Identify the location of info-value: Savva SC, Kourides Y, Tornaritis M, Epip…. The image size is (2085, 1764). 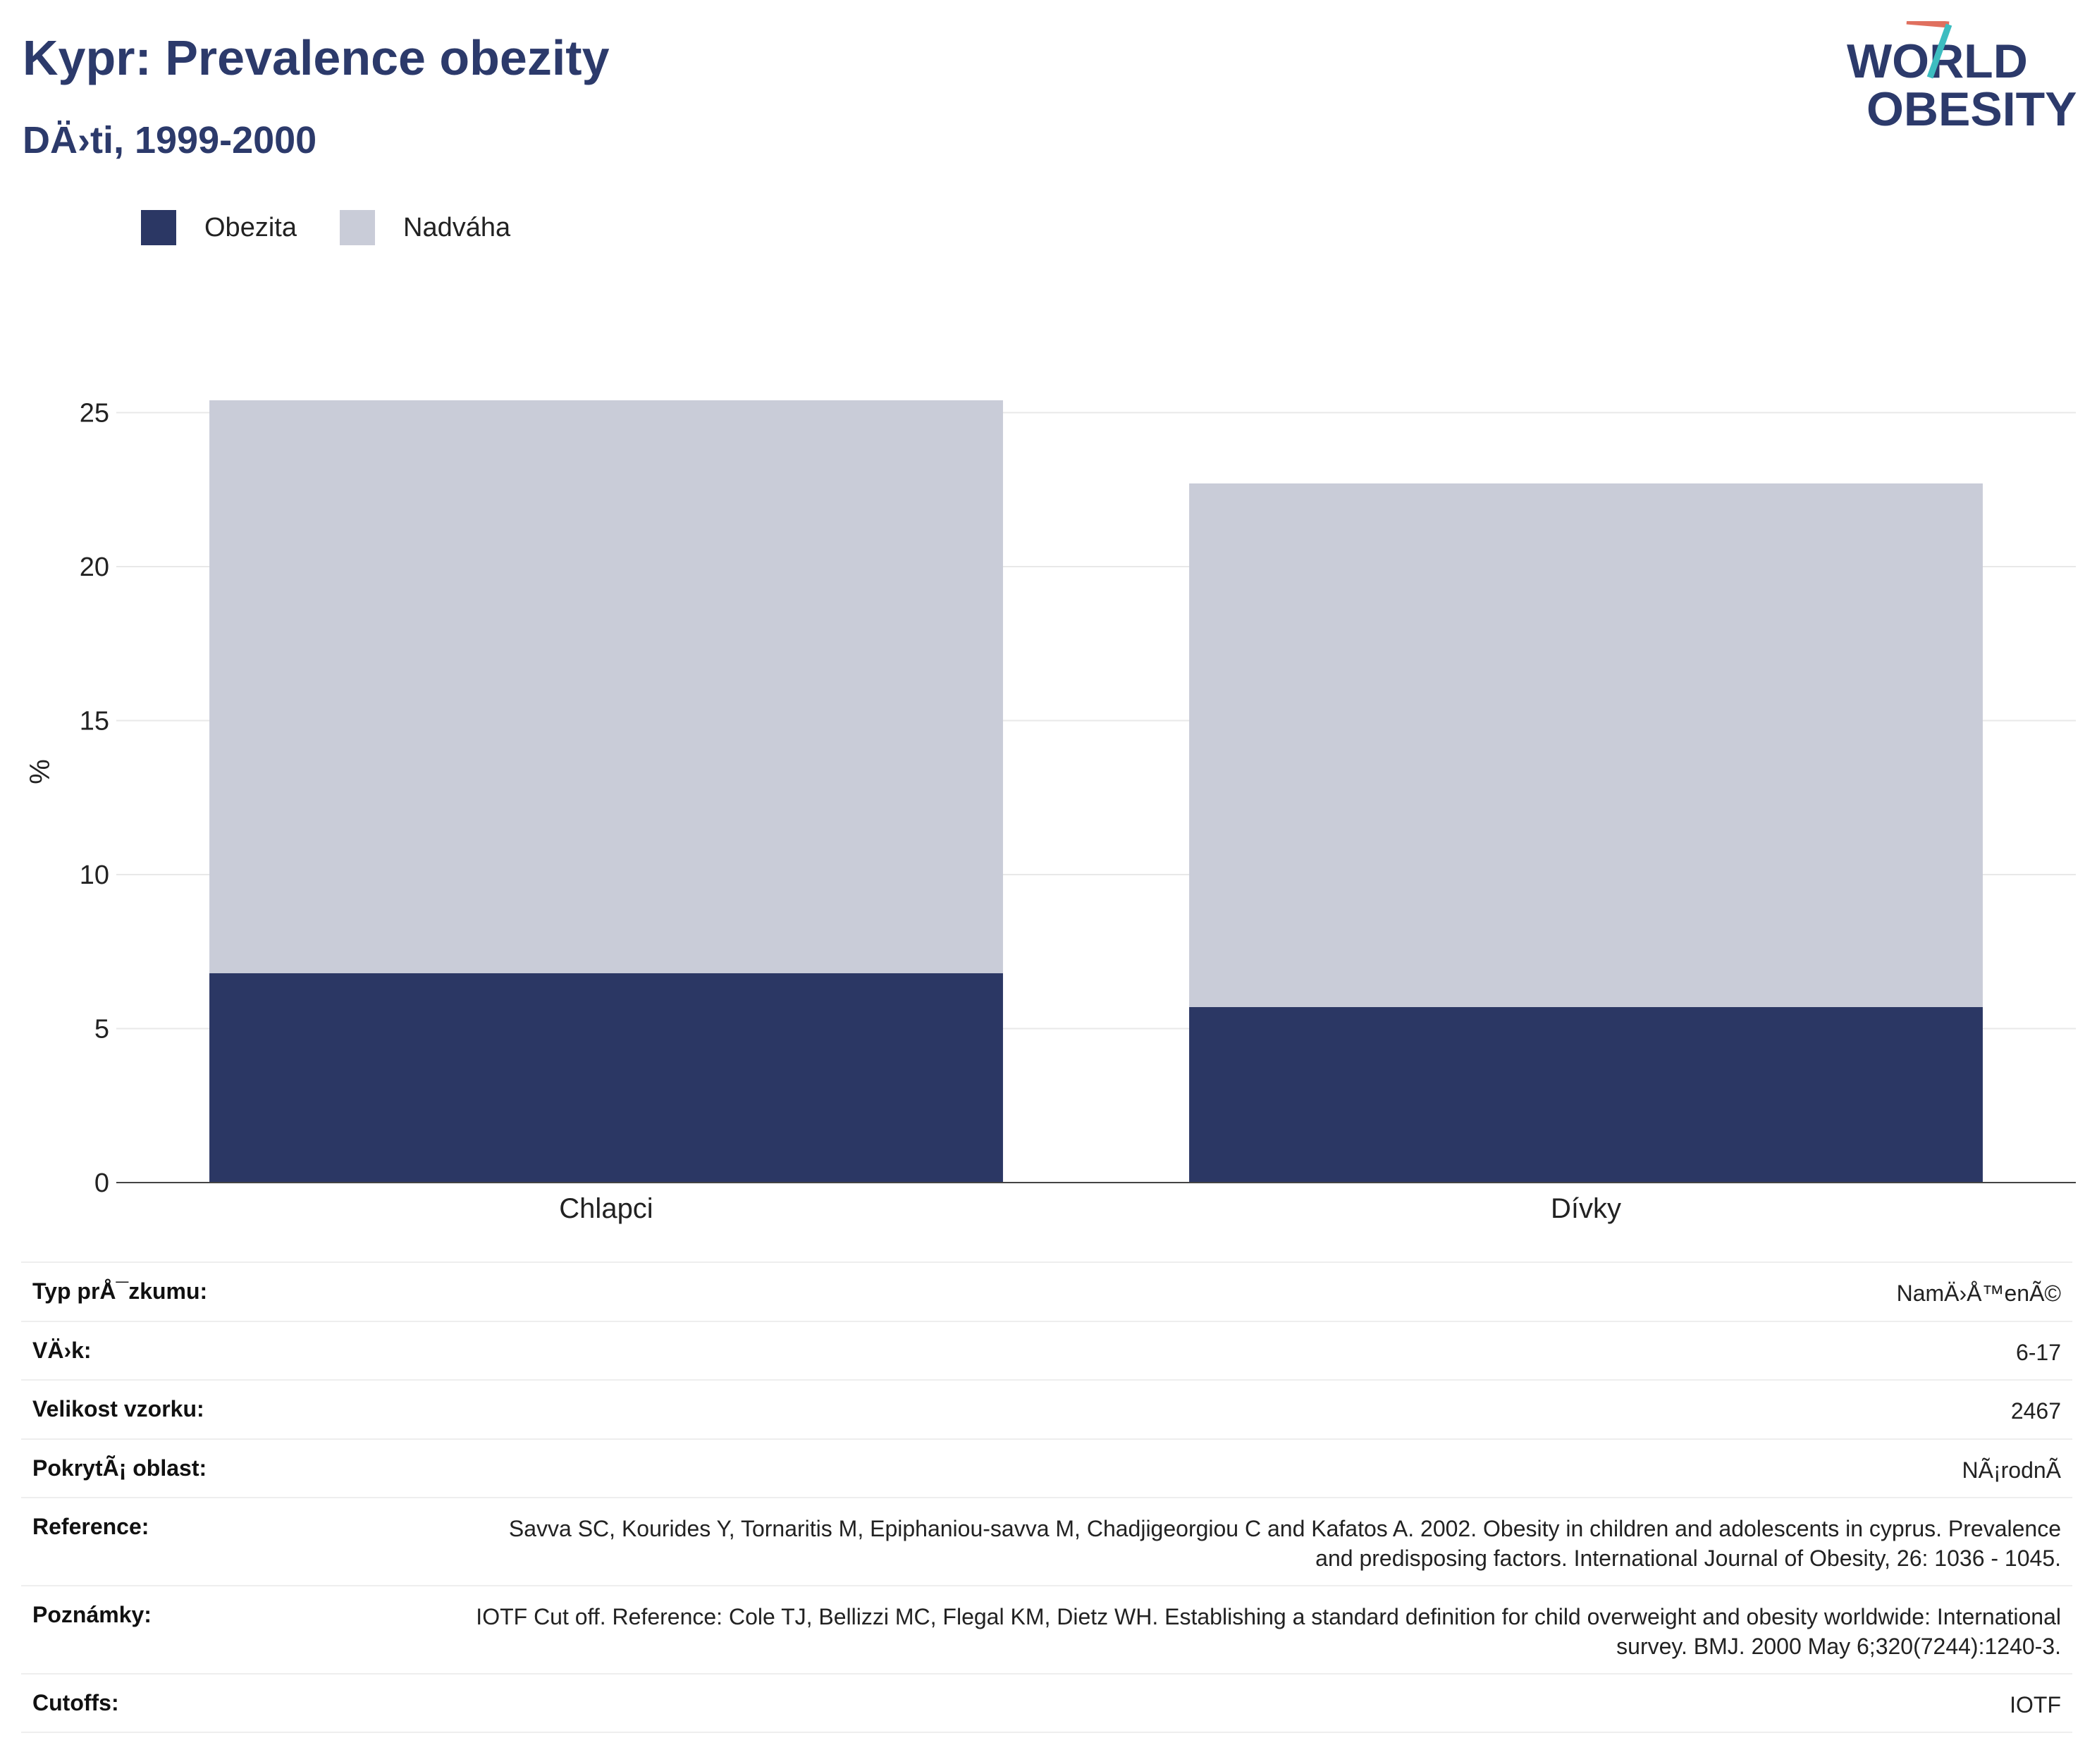
(1284, 1543).